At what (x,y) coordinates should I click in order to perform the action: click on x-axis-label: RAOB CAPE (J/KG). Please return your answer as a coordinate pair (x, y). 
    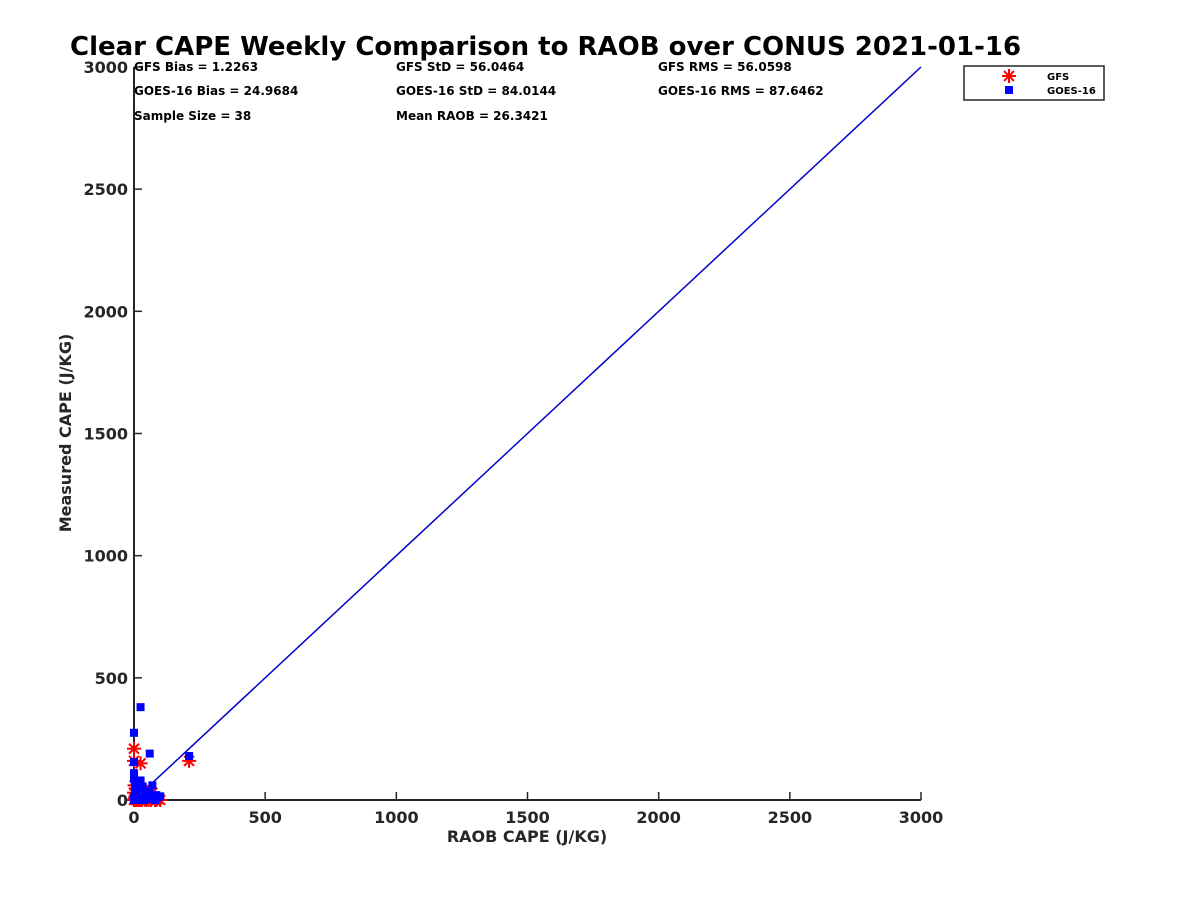
    Looking at the image, I should click on (527, 836).